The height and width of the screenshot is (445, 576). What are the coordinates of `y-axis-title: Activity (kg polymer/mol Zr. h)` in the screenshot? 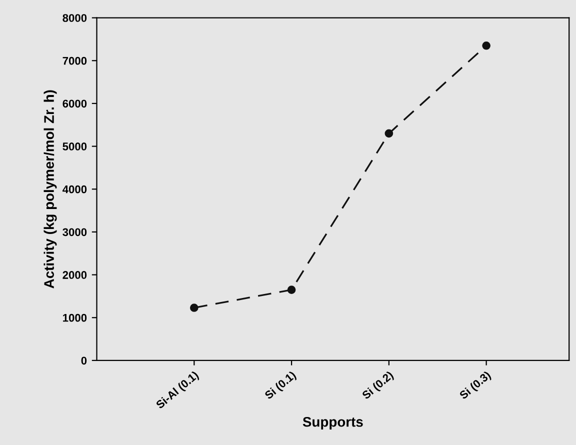 It's located at (50, 189).